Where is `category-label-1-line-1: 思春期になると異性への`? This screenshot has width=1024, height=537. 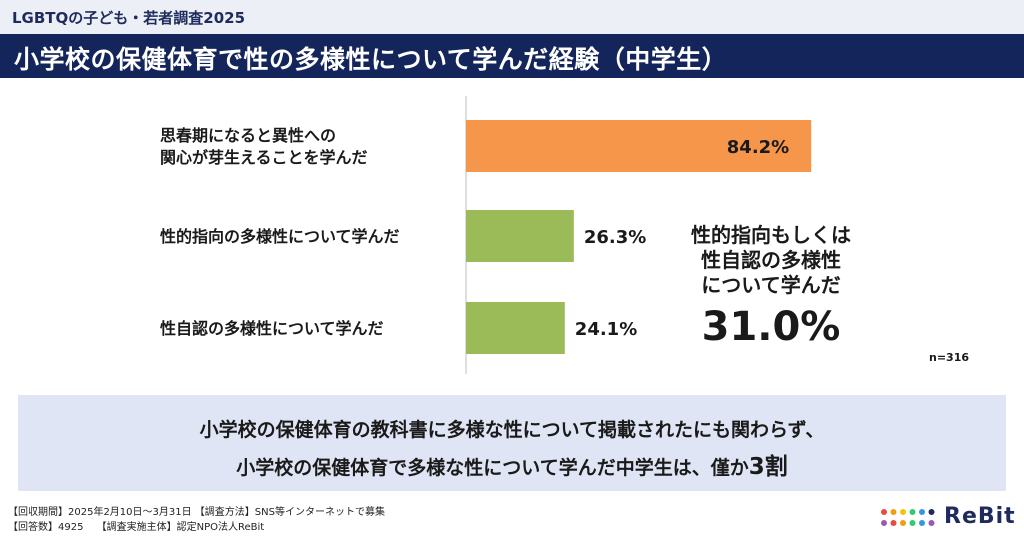 category-label-1-line-1: 思春期になると異性への is located at coordinates (248, 135).